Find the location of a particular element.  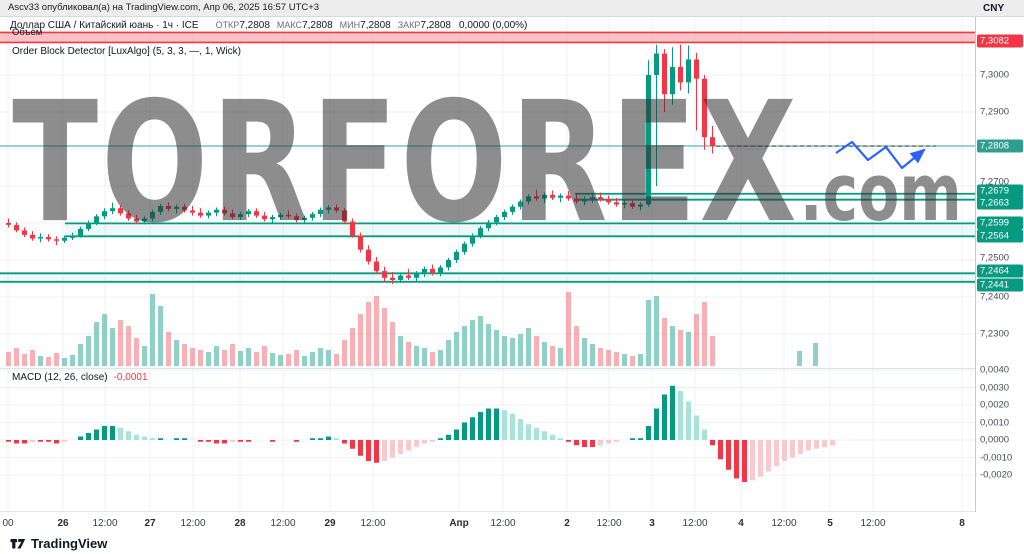

time-label: 27 is located at coordinates (150, 523).